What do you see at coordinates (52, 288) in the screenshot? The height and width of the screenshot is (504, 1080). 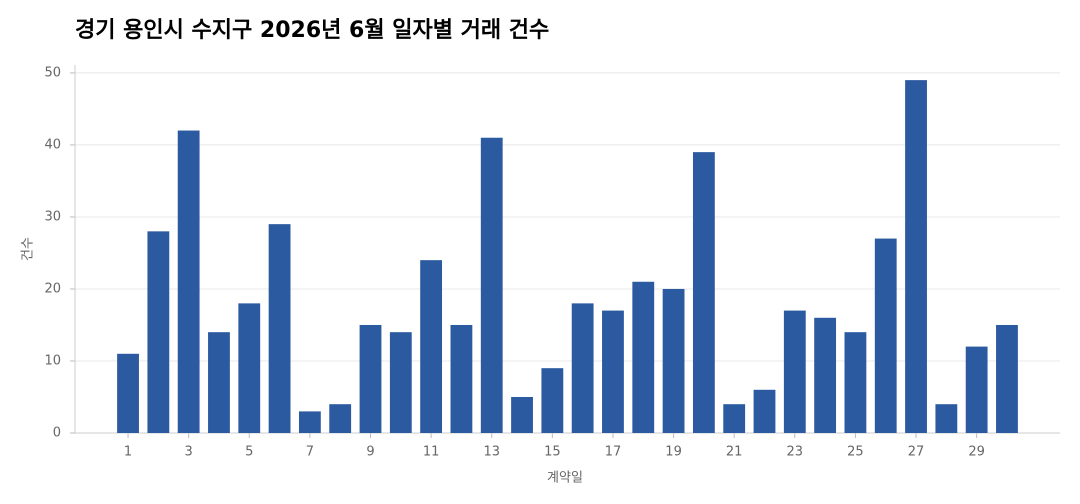 I see `y-tick-label: 20` at bounding box center [52, 288].